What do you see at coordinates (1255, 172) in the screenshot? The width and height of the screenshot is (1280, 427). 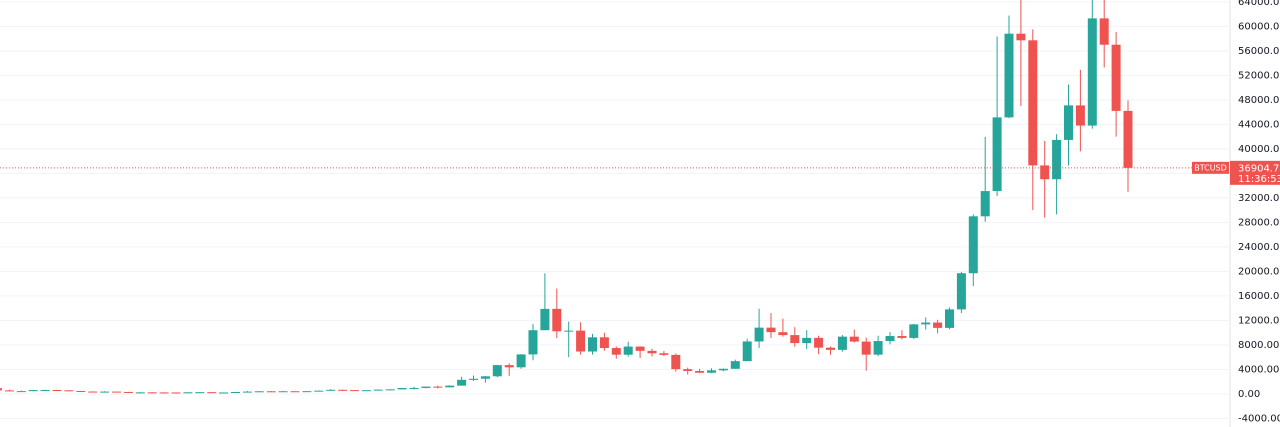 I see `price-tag` at bounding box center [1255, 172].